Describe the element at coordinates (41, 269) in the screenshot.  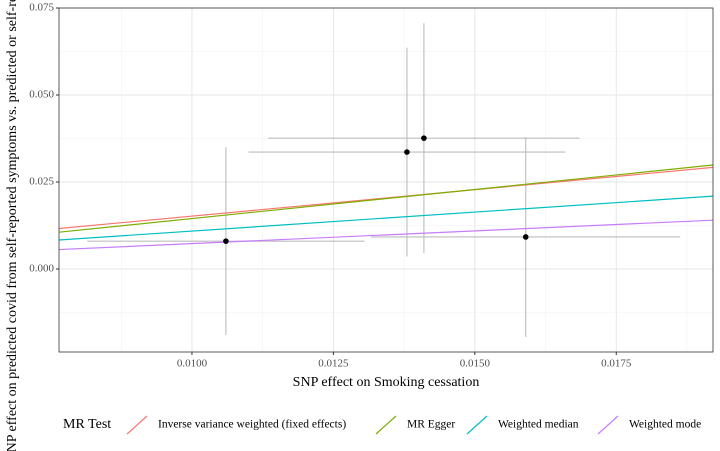
I see `y-tick-label: 0.000` at that location.